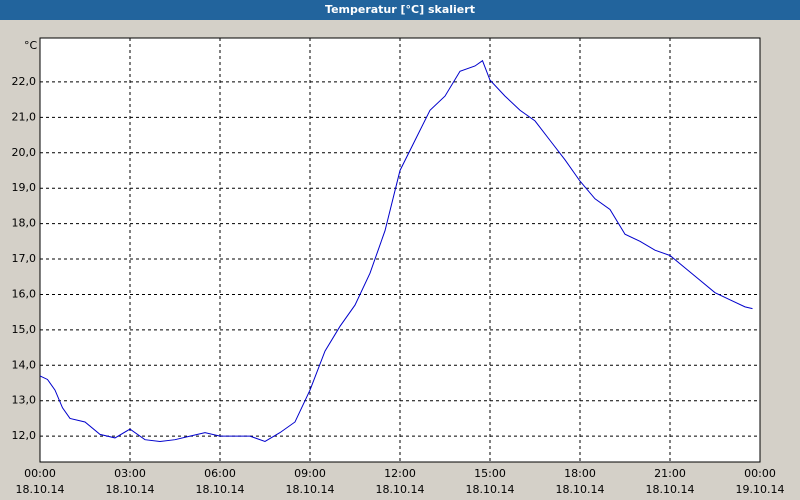 This screenshot has width=800, height=500. Describe the element at coordinates (130, 473) in the screenshot. I see `x-tick-label: 03:00` at that location.